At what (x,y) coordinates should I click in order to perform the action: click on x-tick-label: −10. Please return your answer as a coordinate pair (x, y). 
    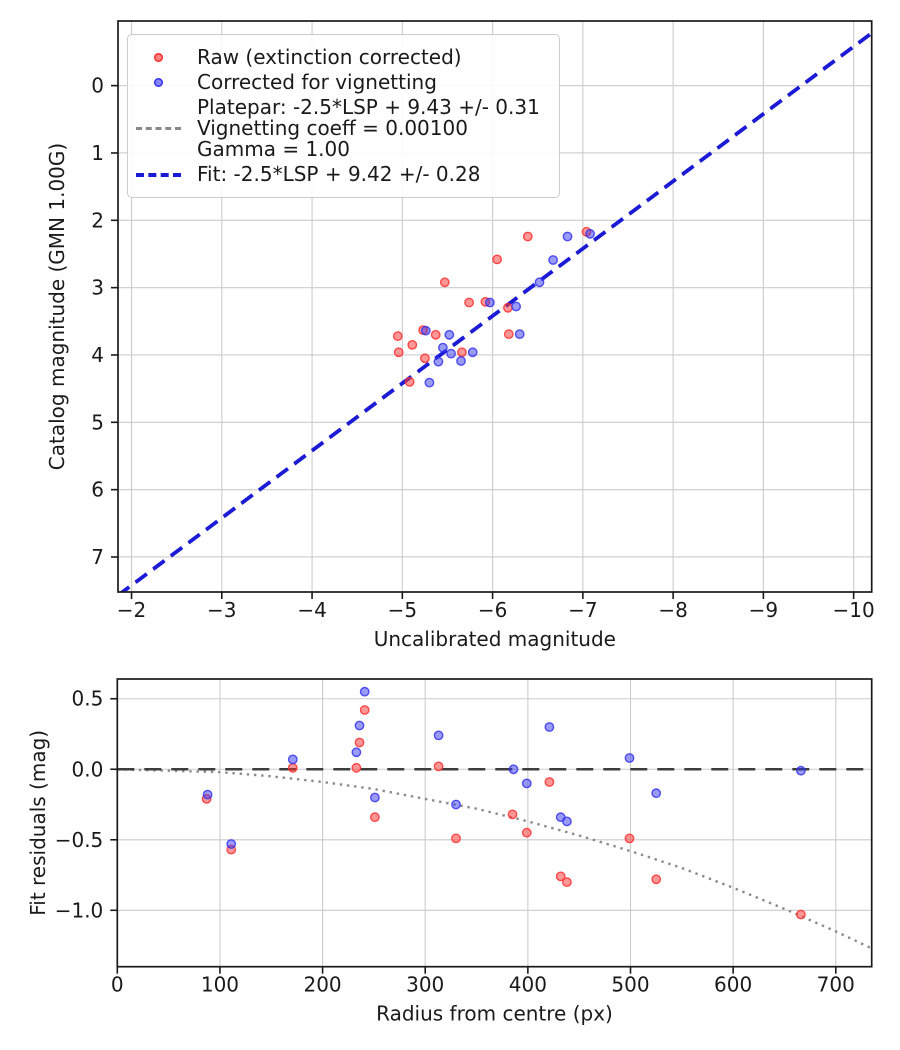
    Looking at the image, I should click on (854, 610).